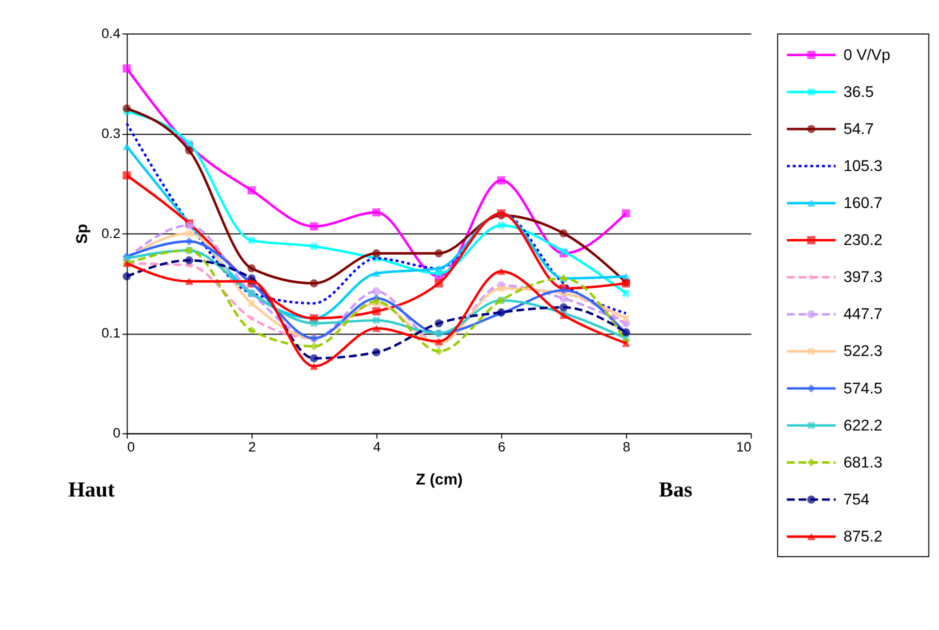 The width and height of the screenshot is (939, 630). I want to click on legend-label: 36.5, so click(858, 92).